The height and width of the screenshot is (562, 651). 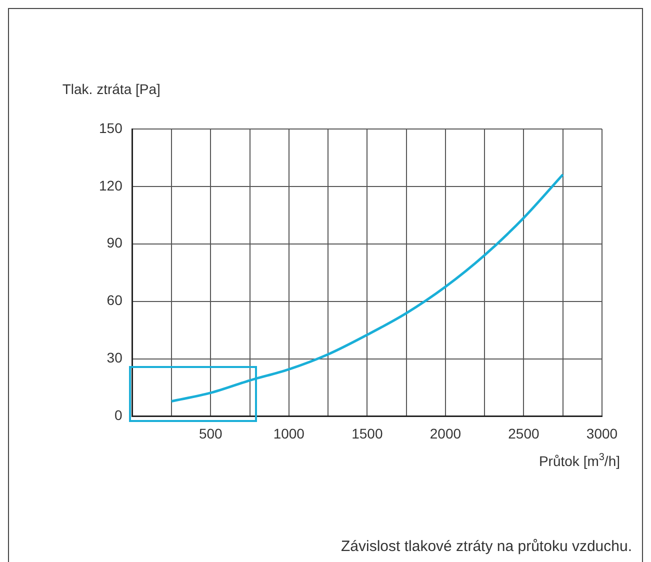 I want to click on x-tick-label: 3000, so click(x=602, y=433).